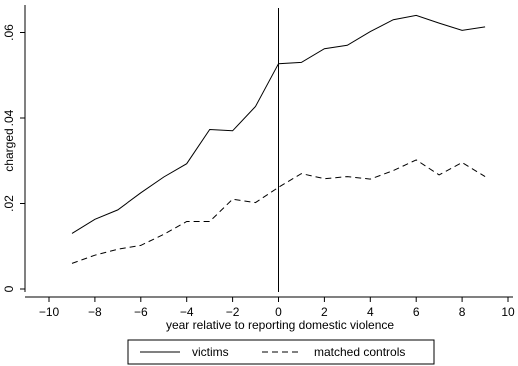 The image size is (518, 366). Describe the element at coordinates (210, 352) in the screenshot. I see `legend-label-victims: victims` at that location.